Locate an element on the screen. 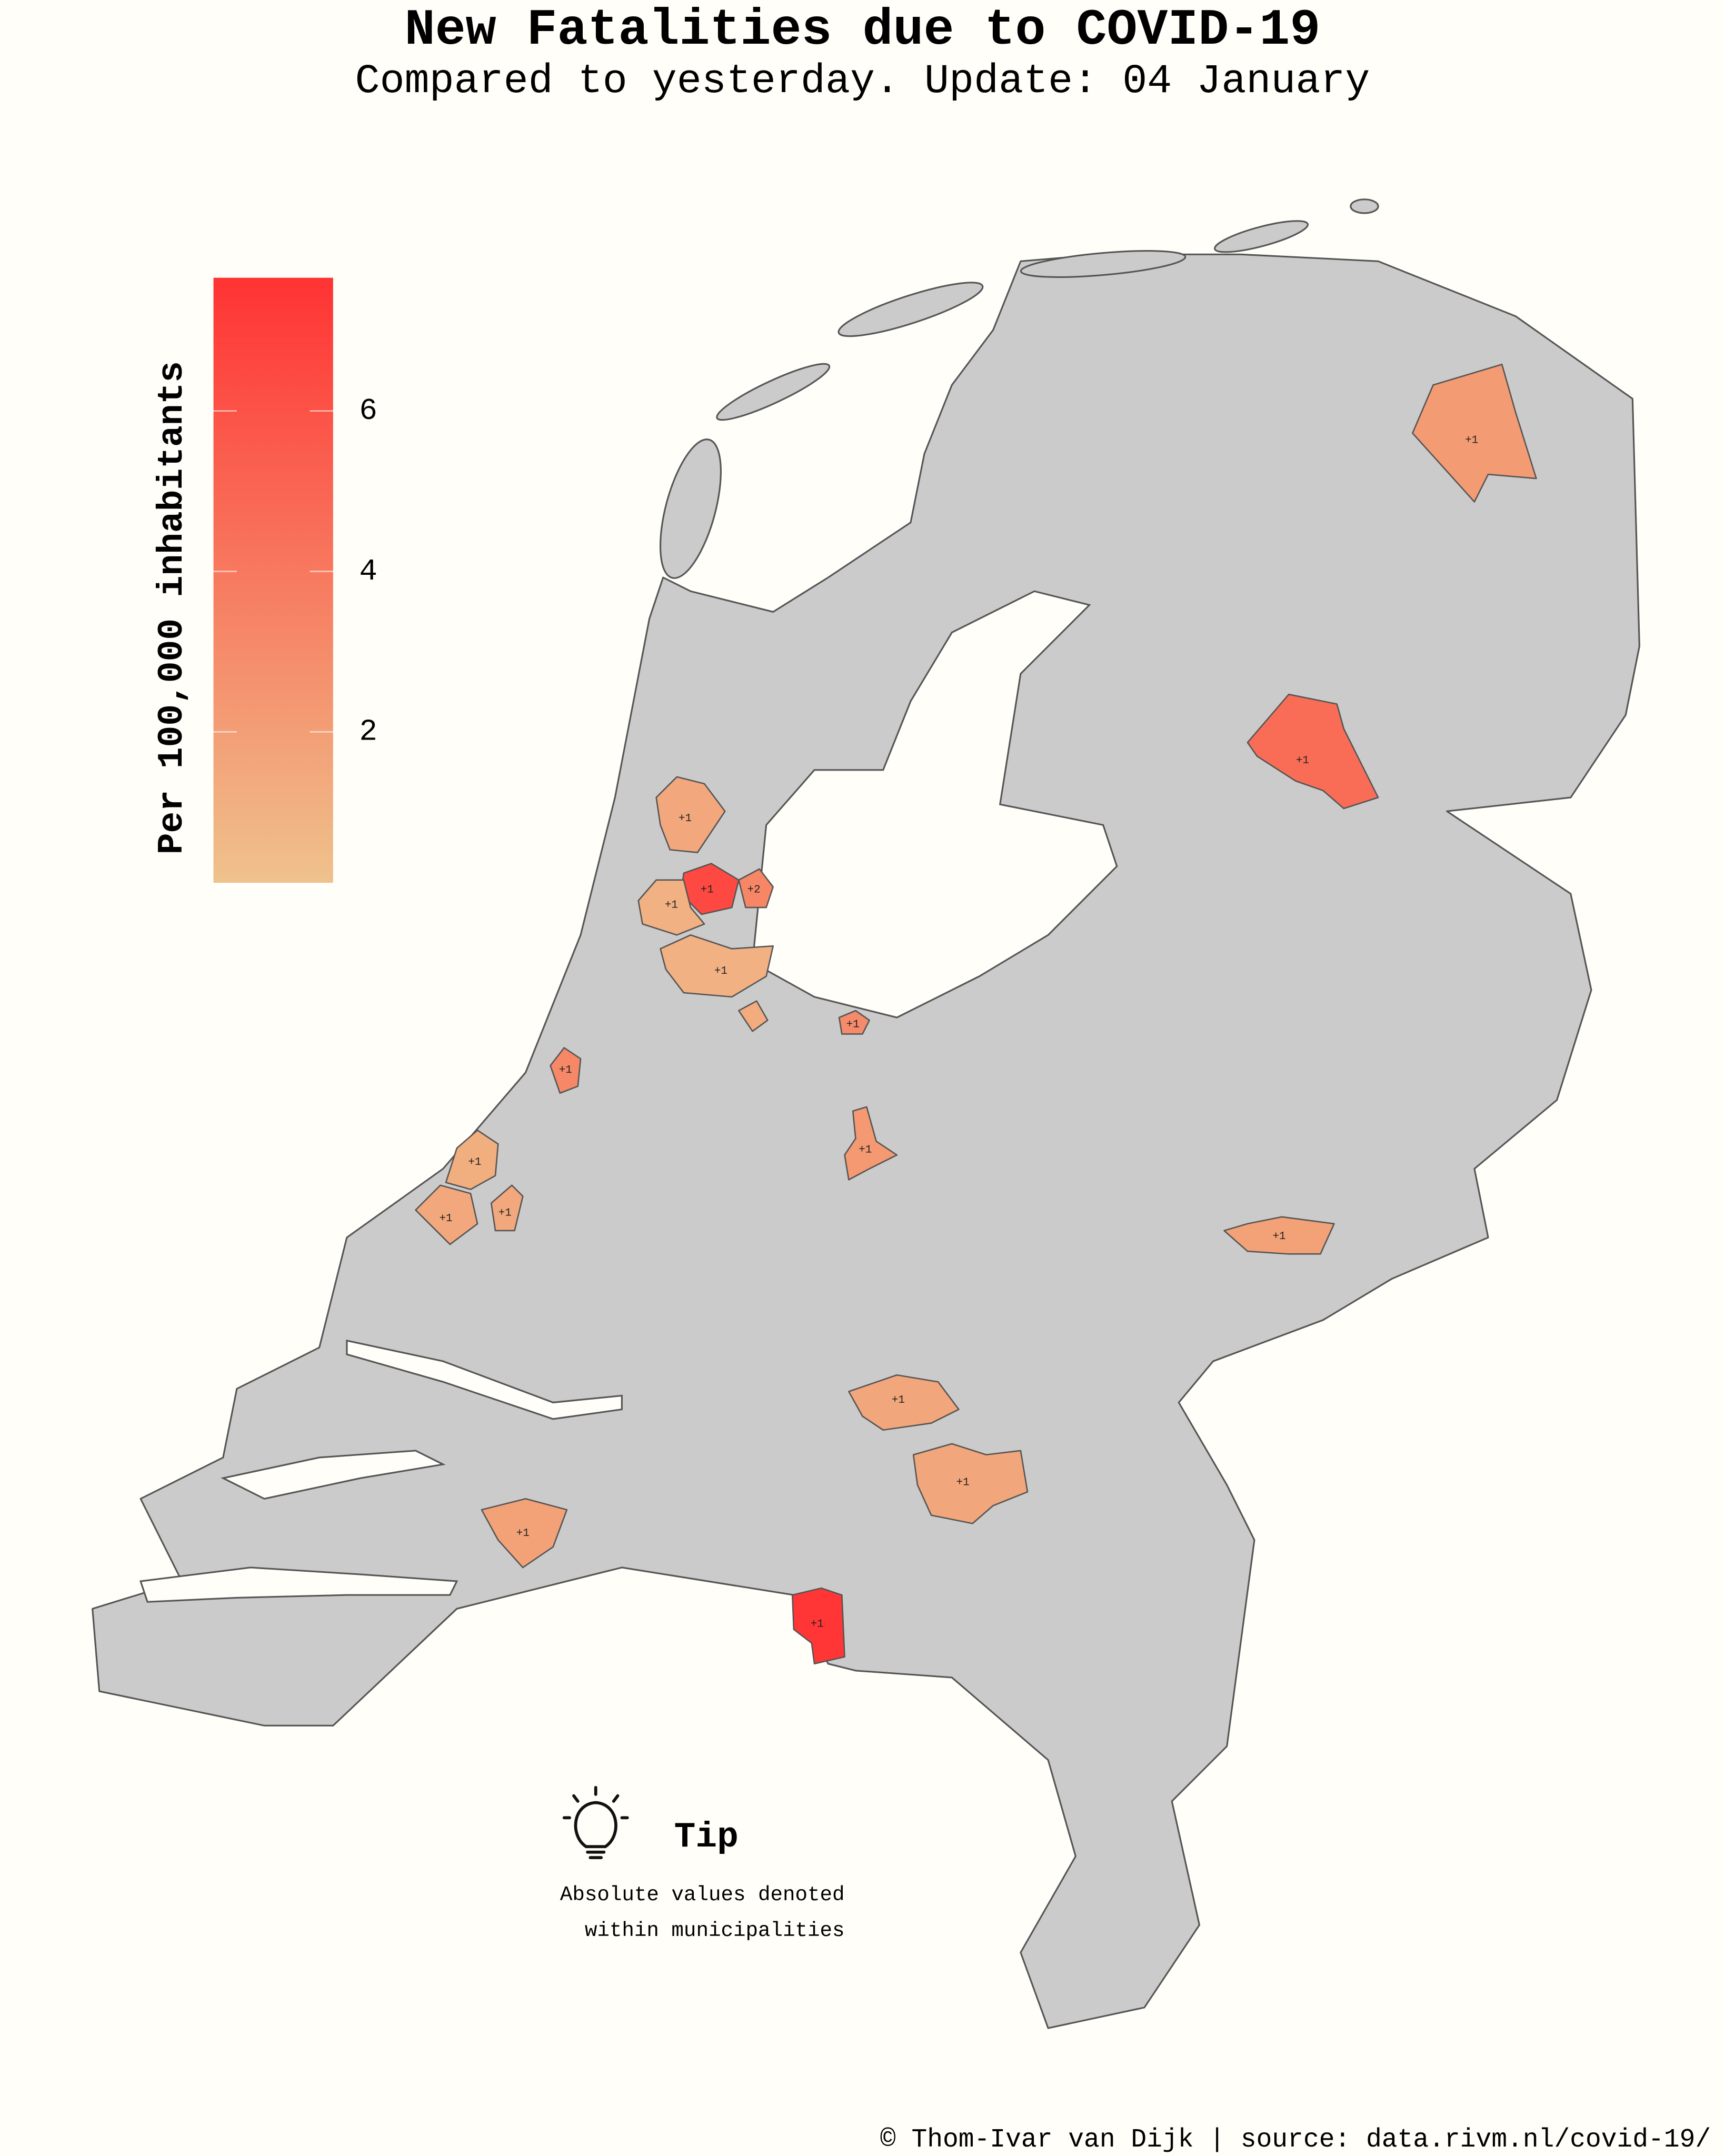 The height and width of the screenshot is (2156, 1725). tip-text: Absolute values denoted is located at coordinates (702, 1895).